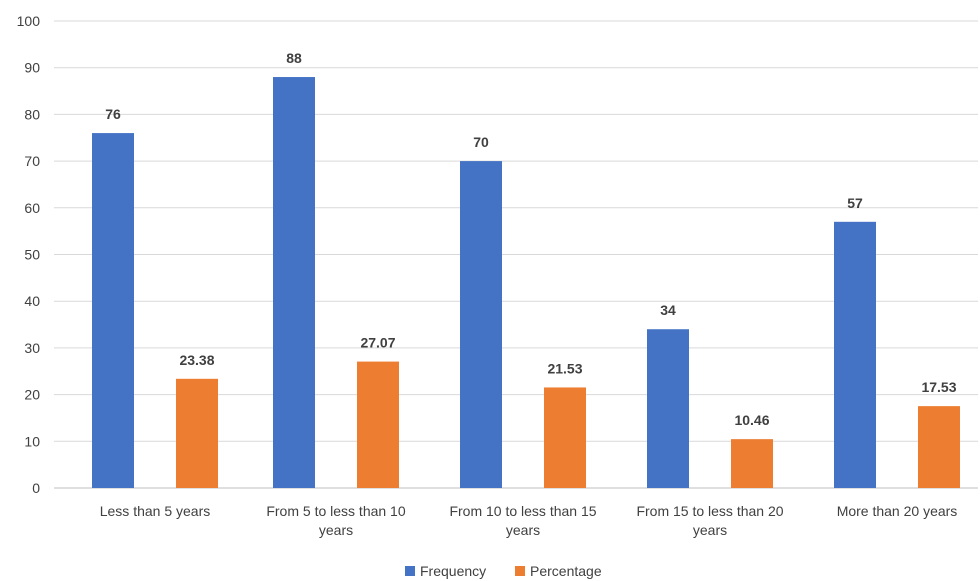  I want to click on y-tick-label: 60, so click(32, 208).